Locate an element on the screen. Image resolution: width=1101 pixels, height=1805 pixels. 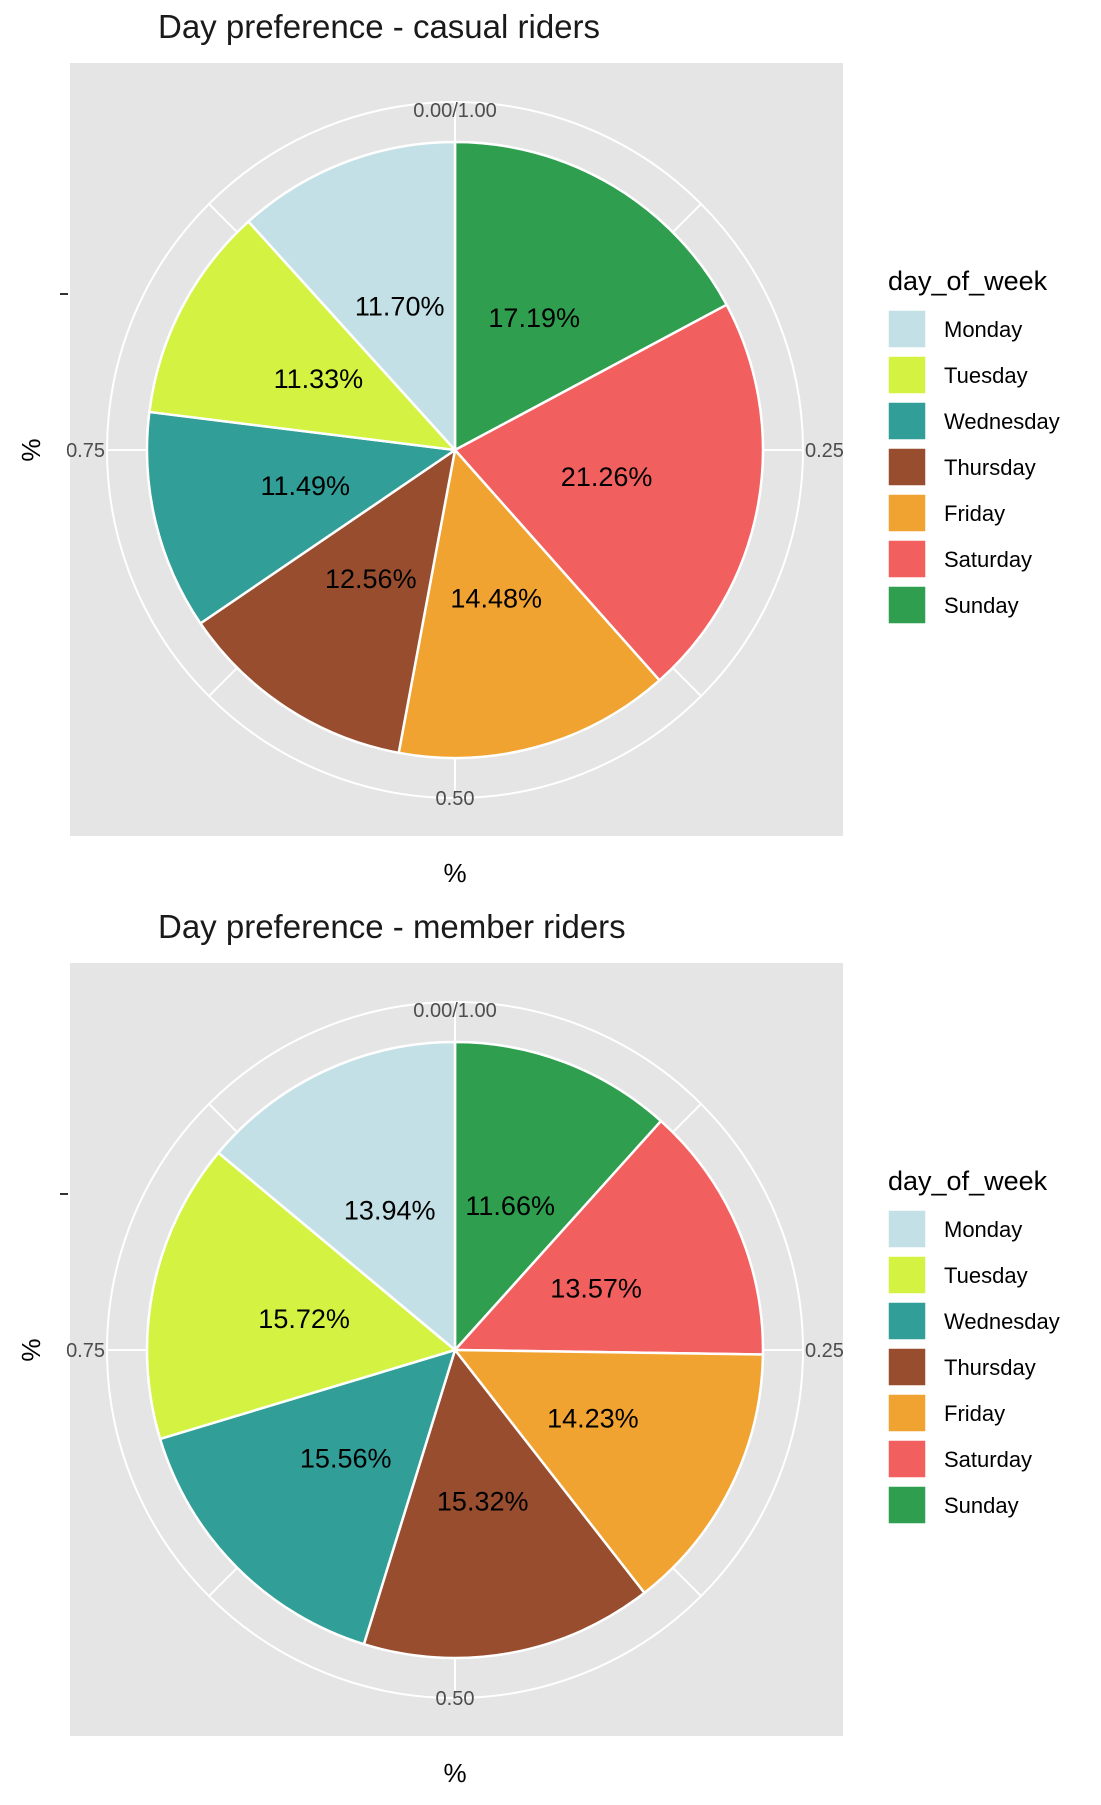
slice-value-label: 15.72% is located at coordinates (304, 1319).